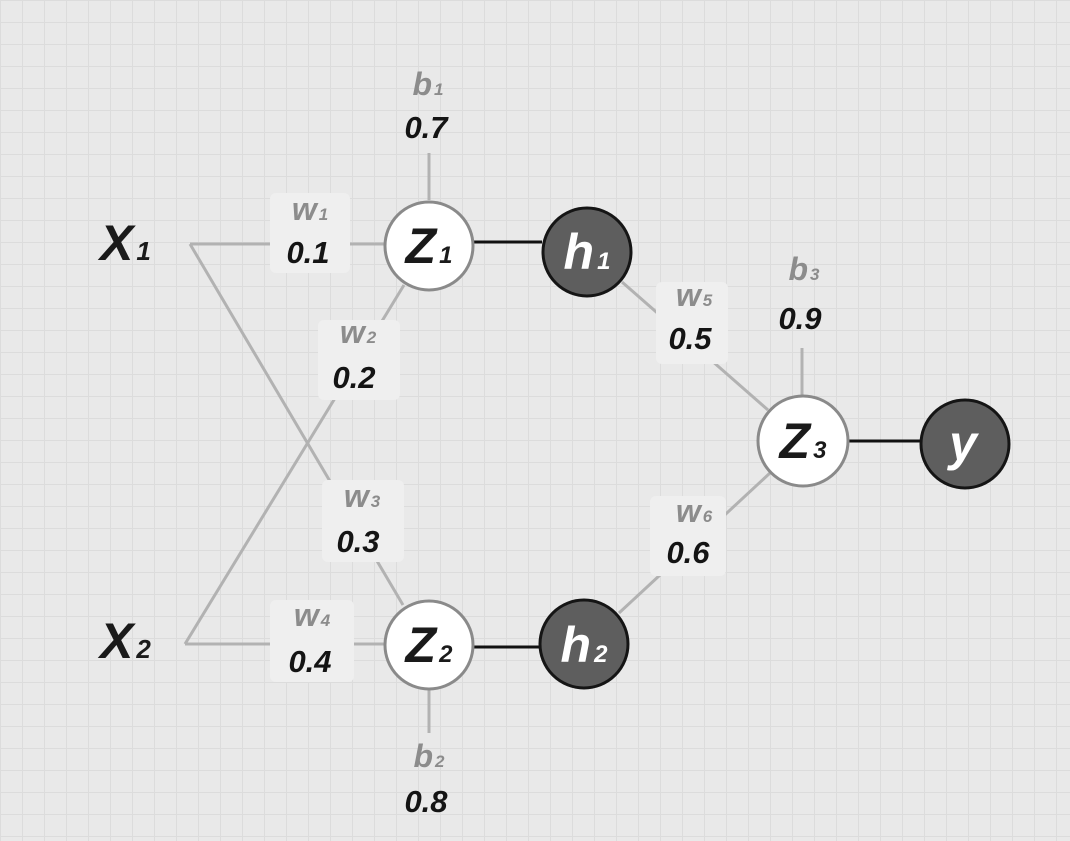 This screenshot has width=1070, height=841. What do you see at coordinates (800, 318) in the screenshot?
I see `bias-b3-value: 0.9` at bounding box center [800, 318].